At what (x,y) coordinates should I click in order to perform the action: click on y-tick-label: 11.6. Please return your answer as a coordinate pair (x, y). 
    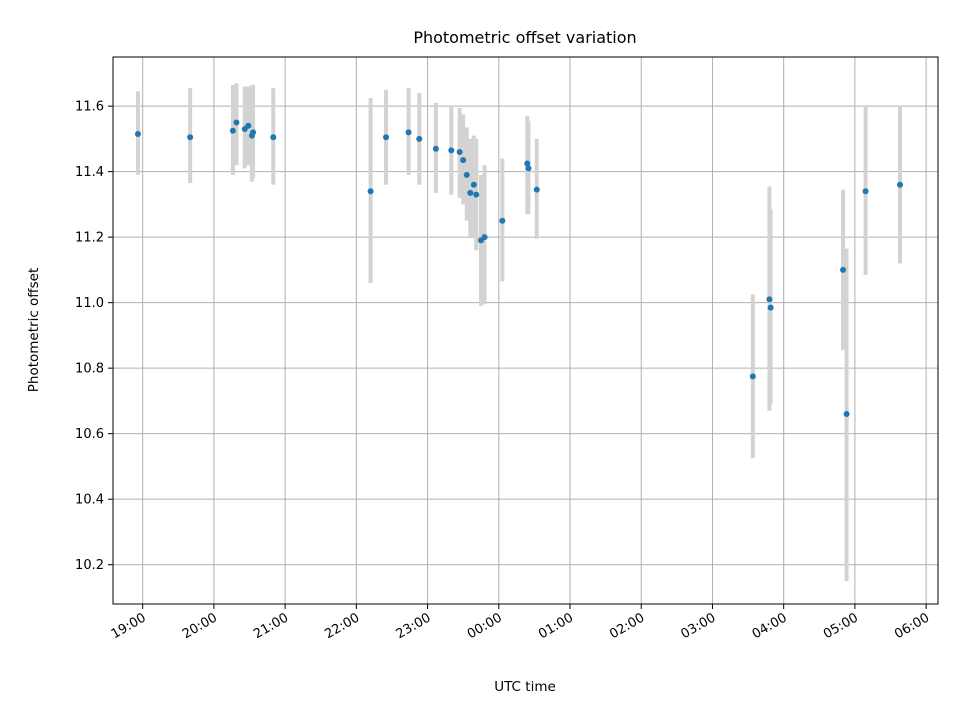
    Looking at the image, I should click on (89, 107).